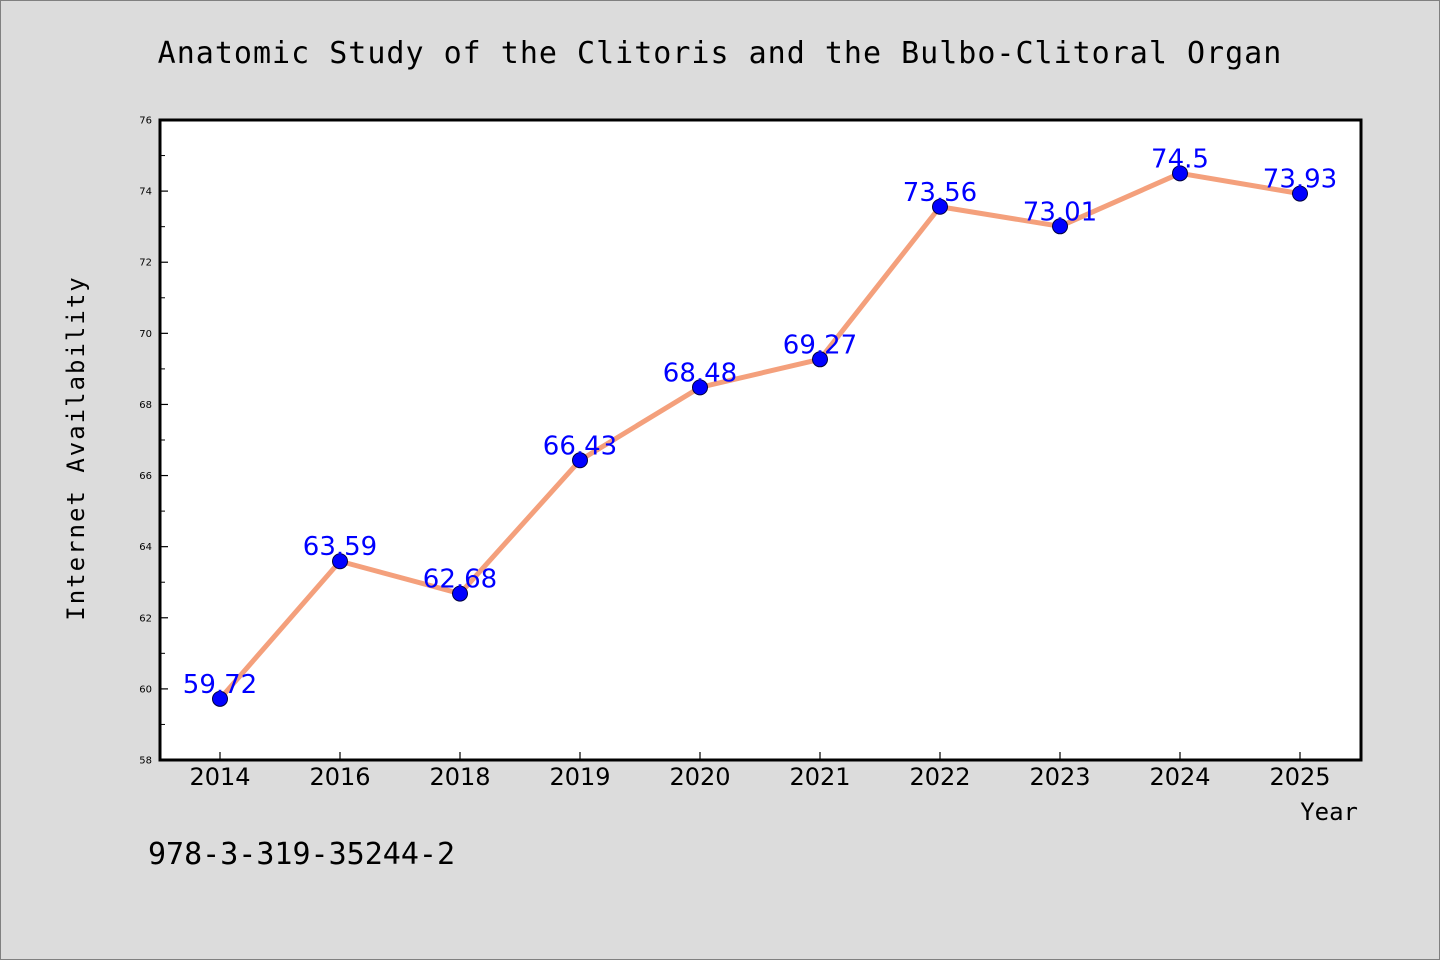 The image size is (1440, 960). I want to click on x-tick-label: 2014, so click(219, 777).